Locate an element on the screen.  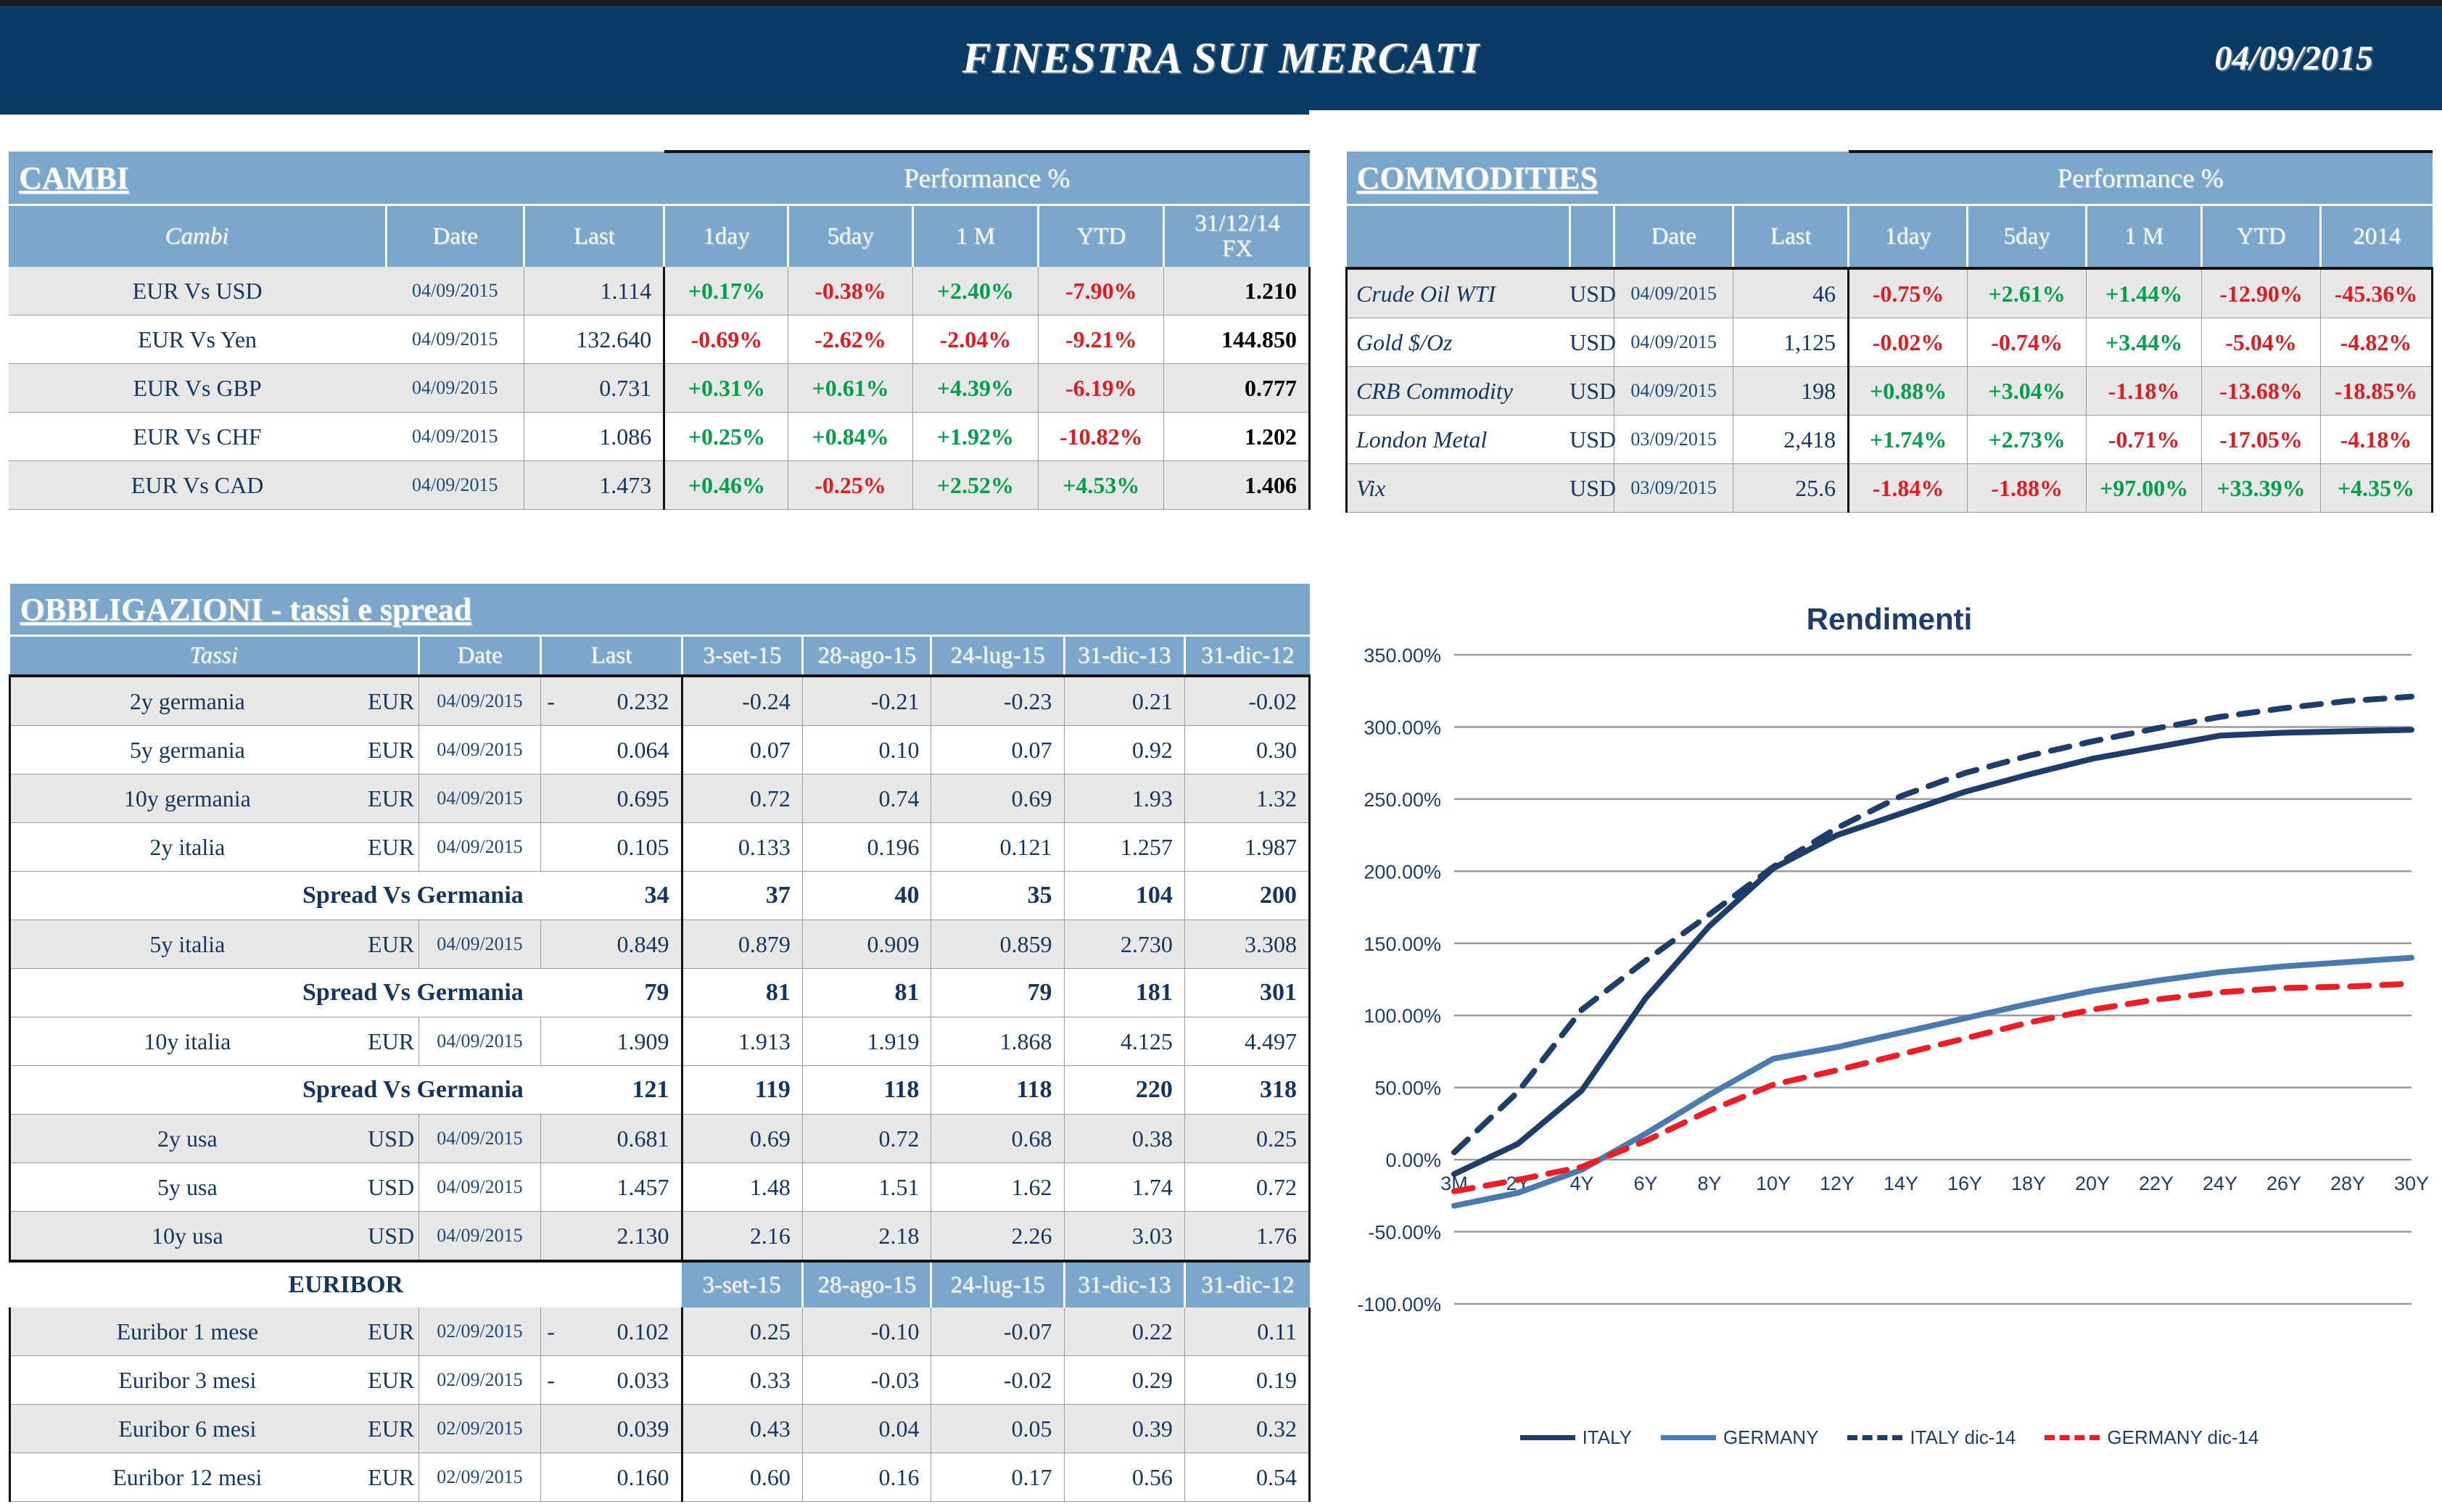
commodity-row-1day: -0.75% is located at coordinates (1908, 292).